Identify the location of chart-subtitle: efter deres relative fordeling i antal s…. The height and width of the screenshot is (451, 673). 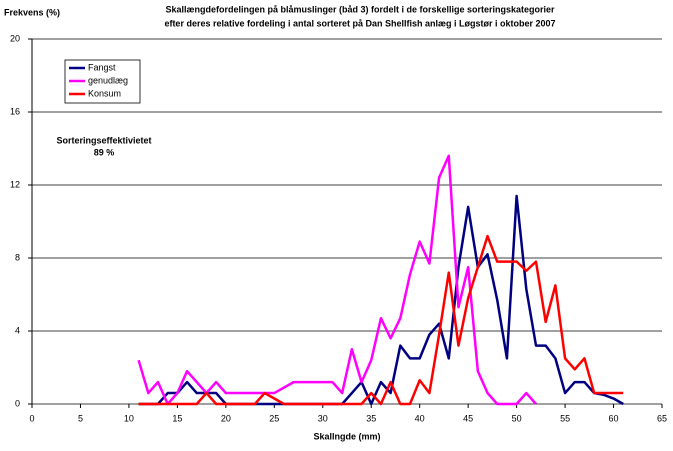
(359, 23).